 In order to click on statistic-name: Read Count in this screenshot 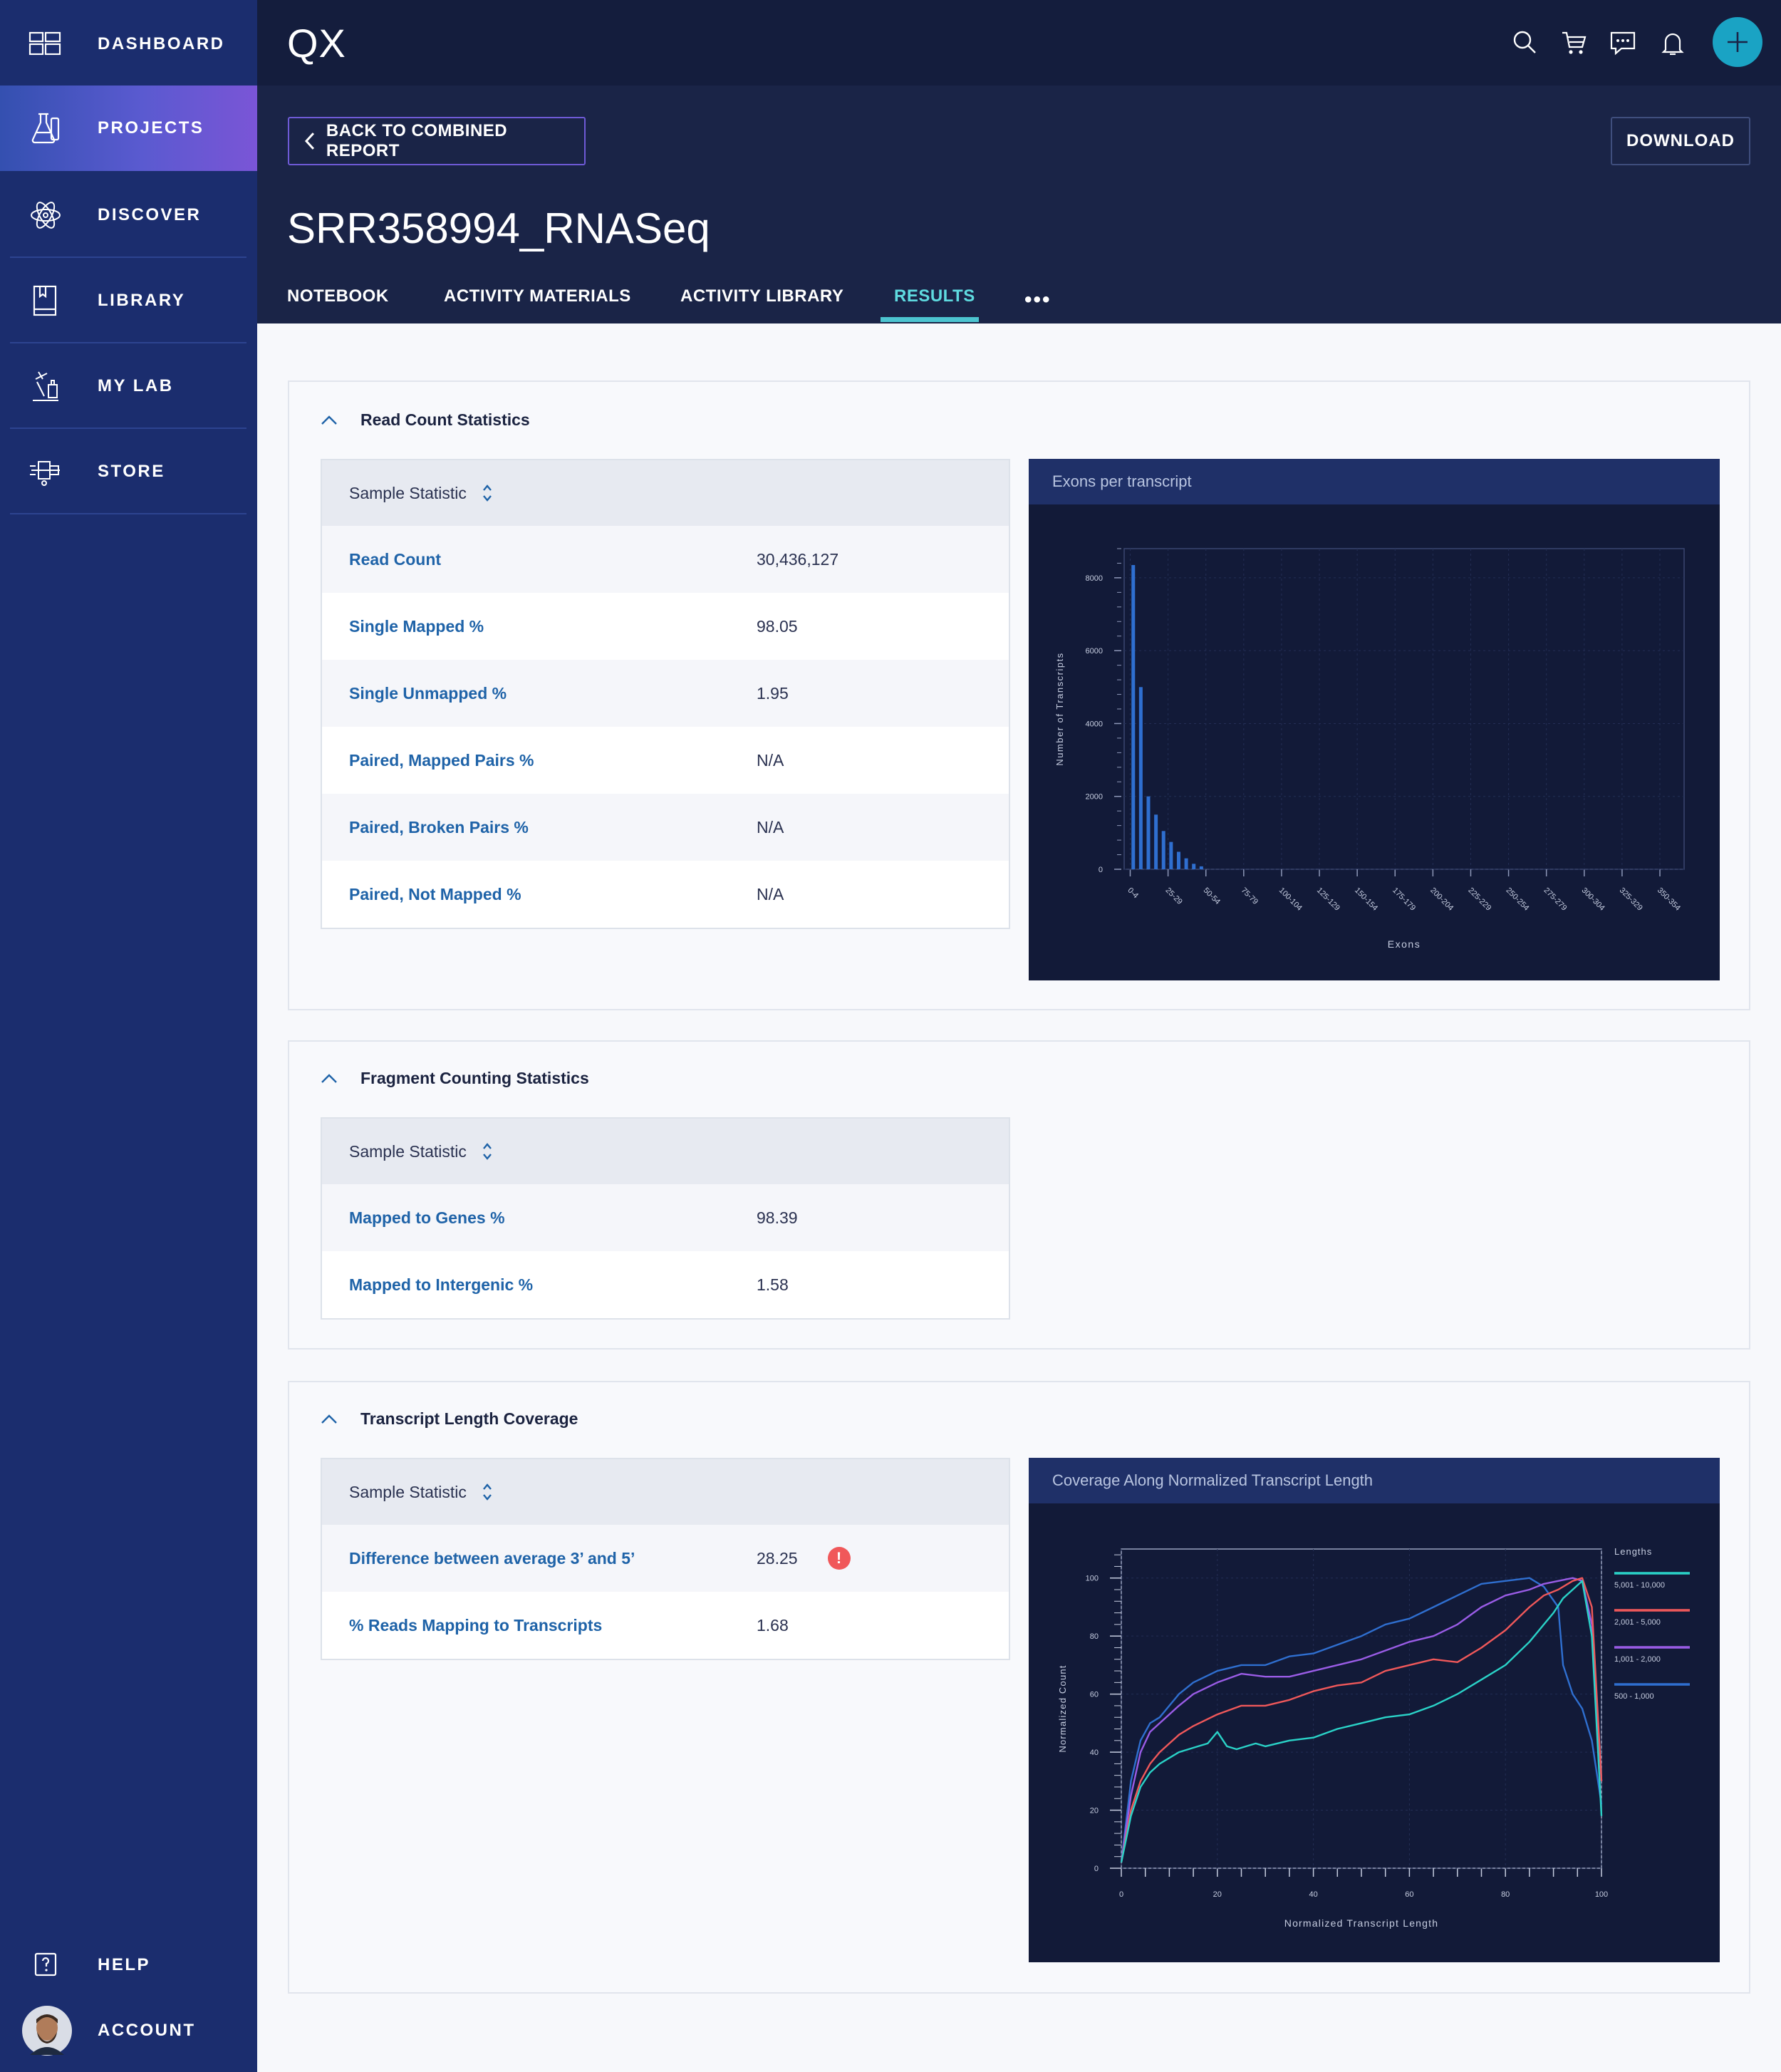, I will do `click(395, 559)`.